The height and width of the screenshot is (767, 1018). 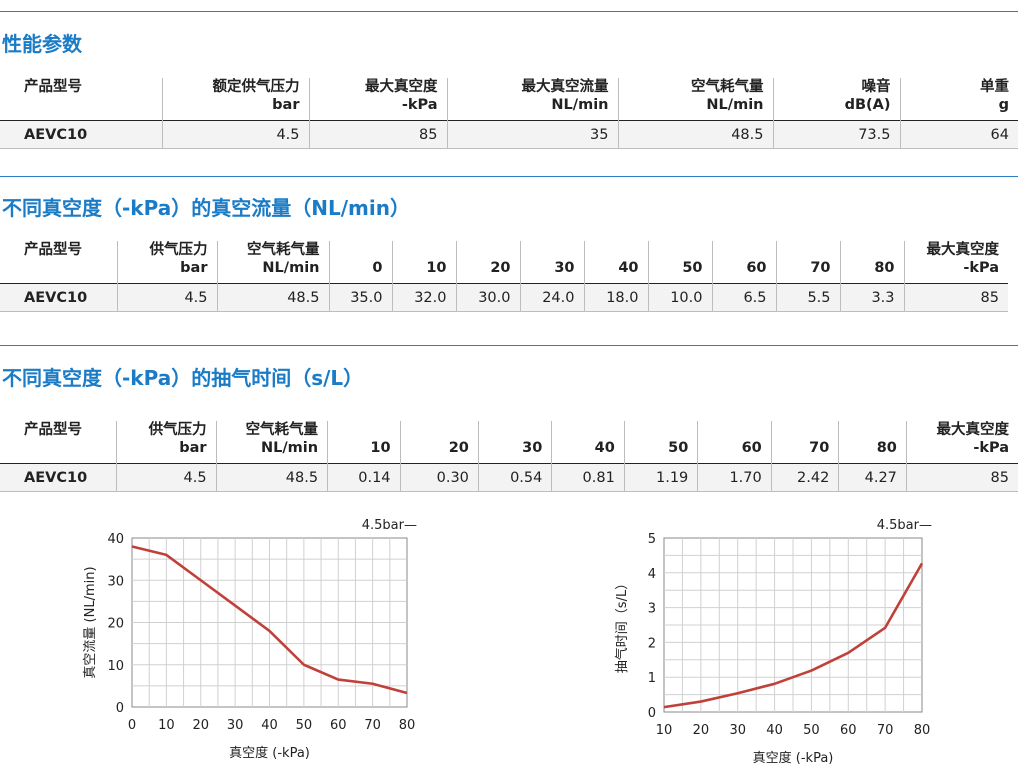 What do you see at coordinates (439, 477) in the screenshot?
I see `value-cell: 0.30` at bounding box center [439, 477].